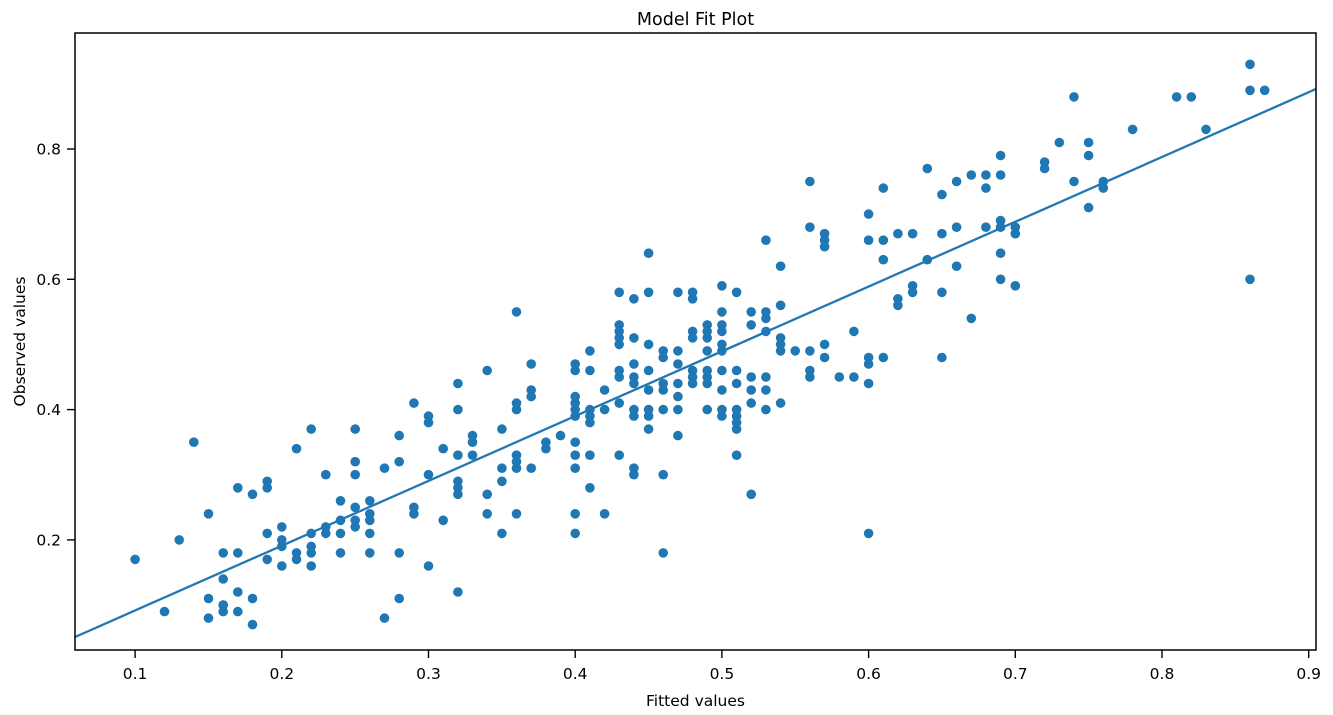  What do you see at coordinates (48, 150) in the screenshot?
I see `y-tick-label: 0.8` at bounding box center [48, 150].